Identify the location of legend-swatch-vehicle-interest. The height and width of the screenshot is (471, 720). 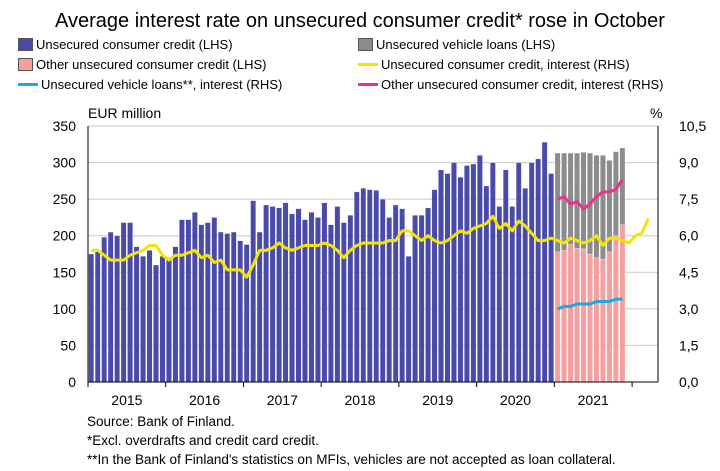
(28, 85).